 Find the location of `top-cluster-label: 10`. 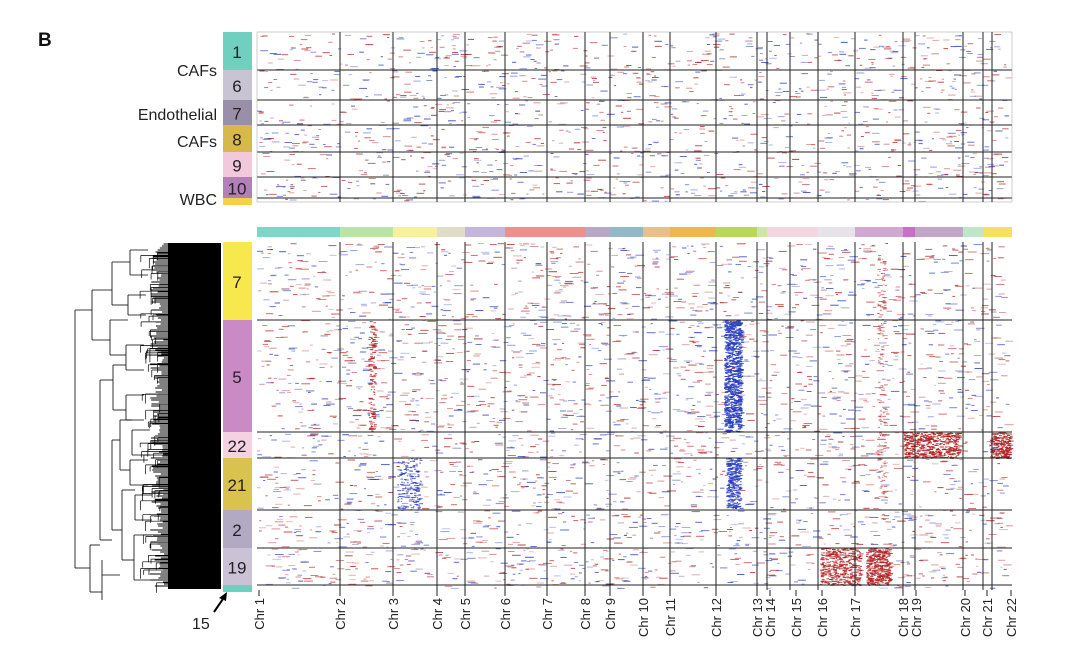

top-cluster-label: 10 is located at coordinates (237, 189).